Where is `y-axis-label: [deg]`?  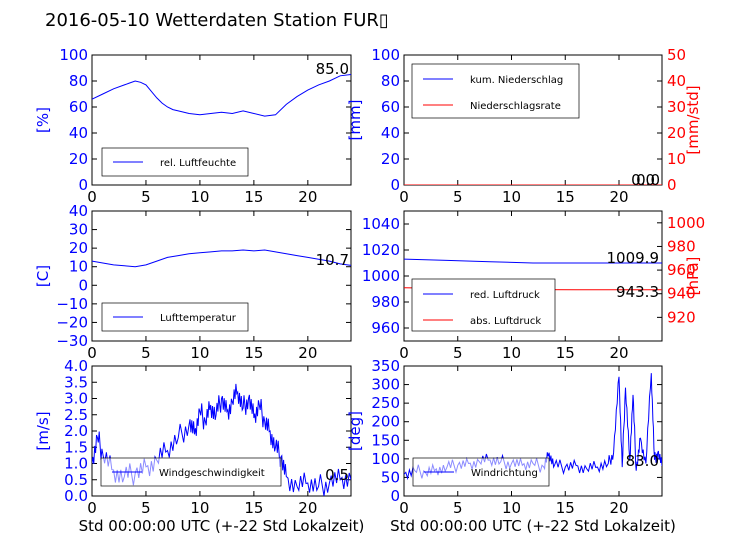
y-axis-label: [deg] is located at coordinates (355, 431).